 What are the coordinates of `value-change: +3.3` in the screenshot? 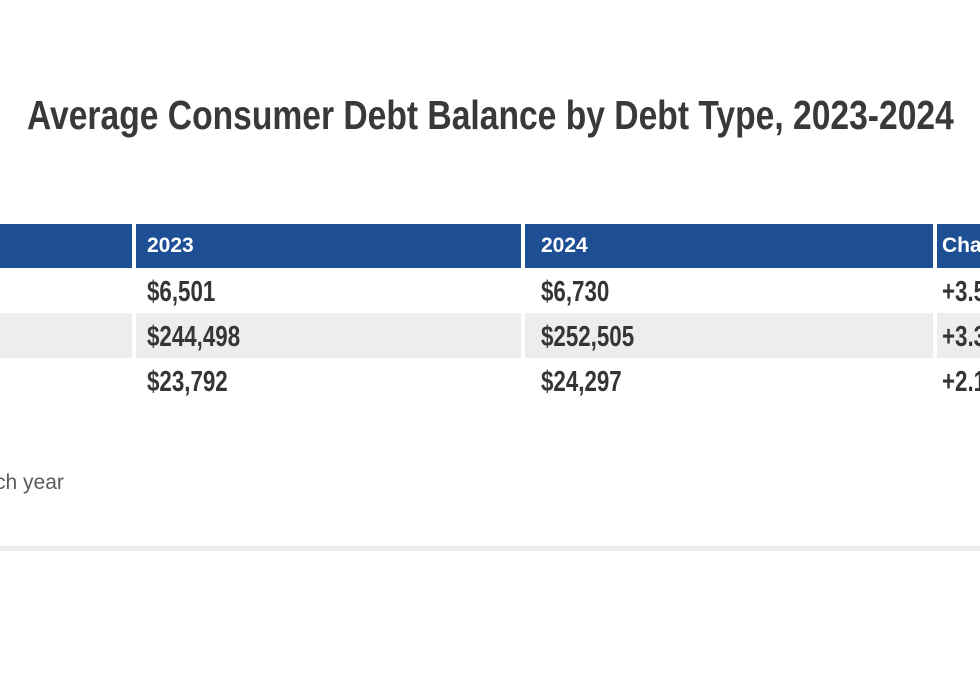 It's located at (961, 337).